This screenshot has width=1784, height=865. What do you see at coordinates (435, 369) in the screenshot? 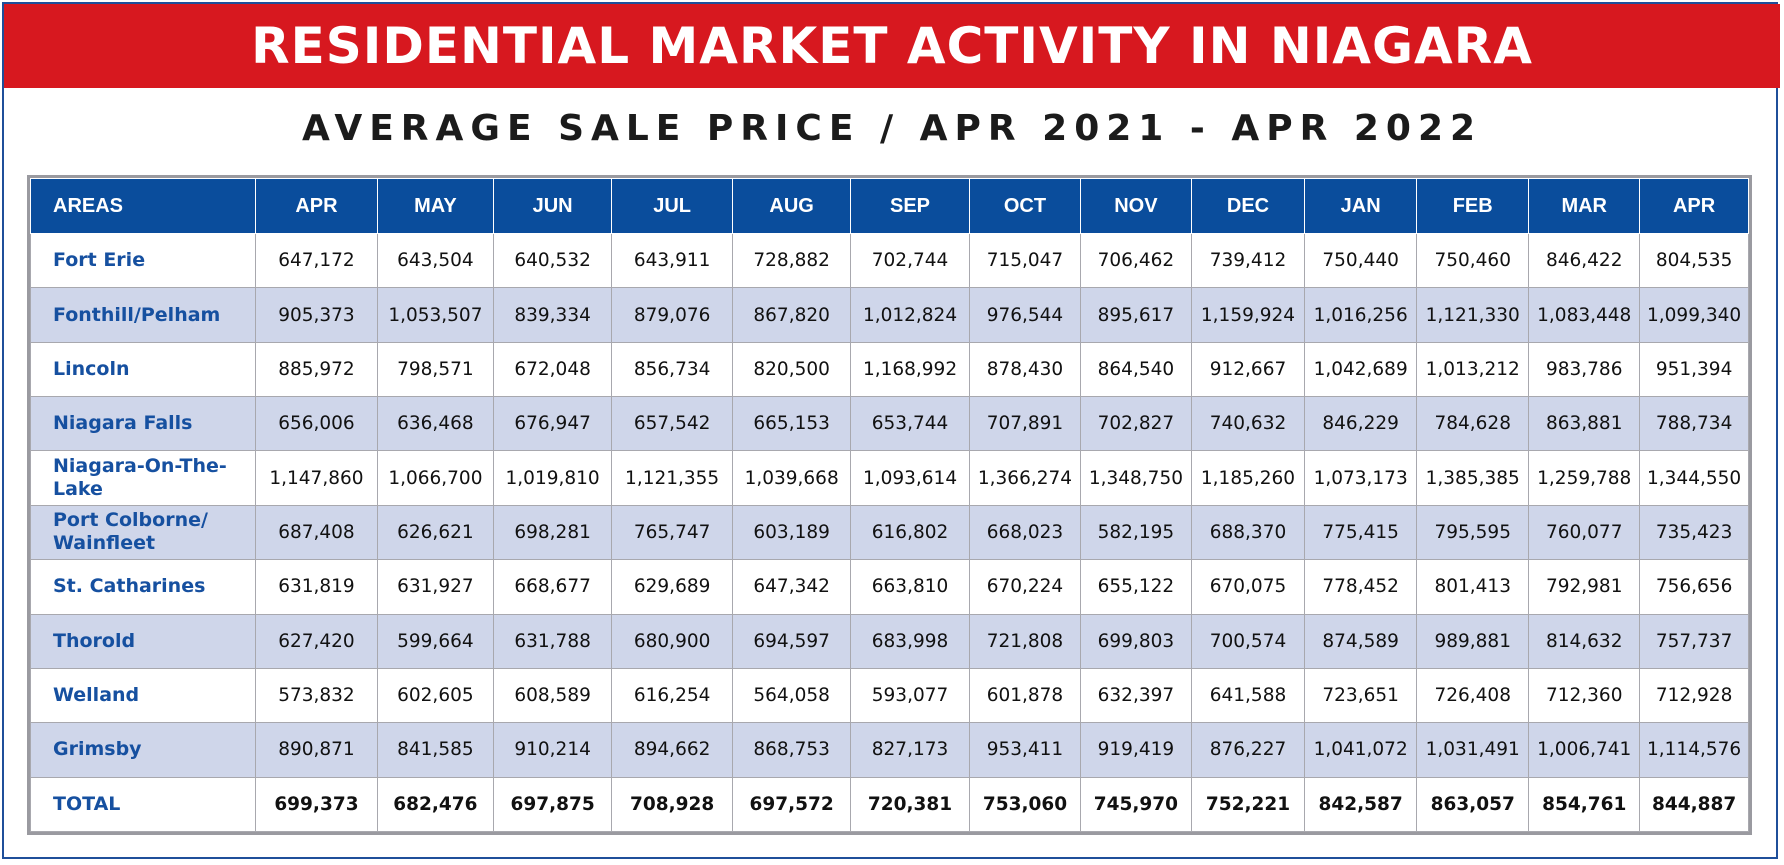
I see `price-cell: 798,571` at bounding box center [435, 369].